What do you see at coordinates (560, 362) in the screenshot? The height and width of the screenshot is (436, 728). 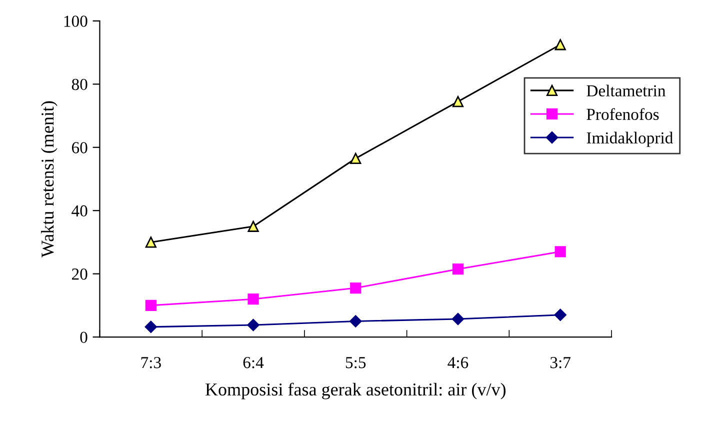 I see `x-tick-label: 3:7` at bounding box center [560, 362].